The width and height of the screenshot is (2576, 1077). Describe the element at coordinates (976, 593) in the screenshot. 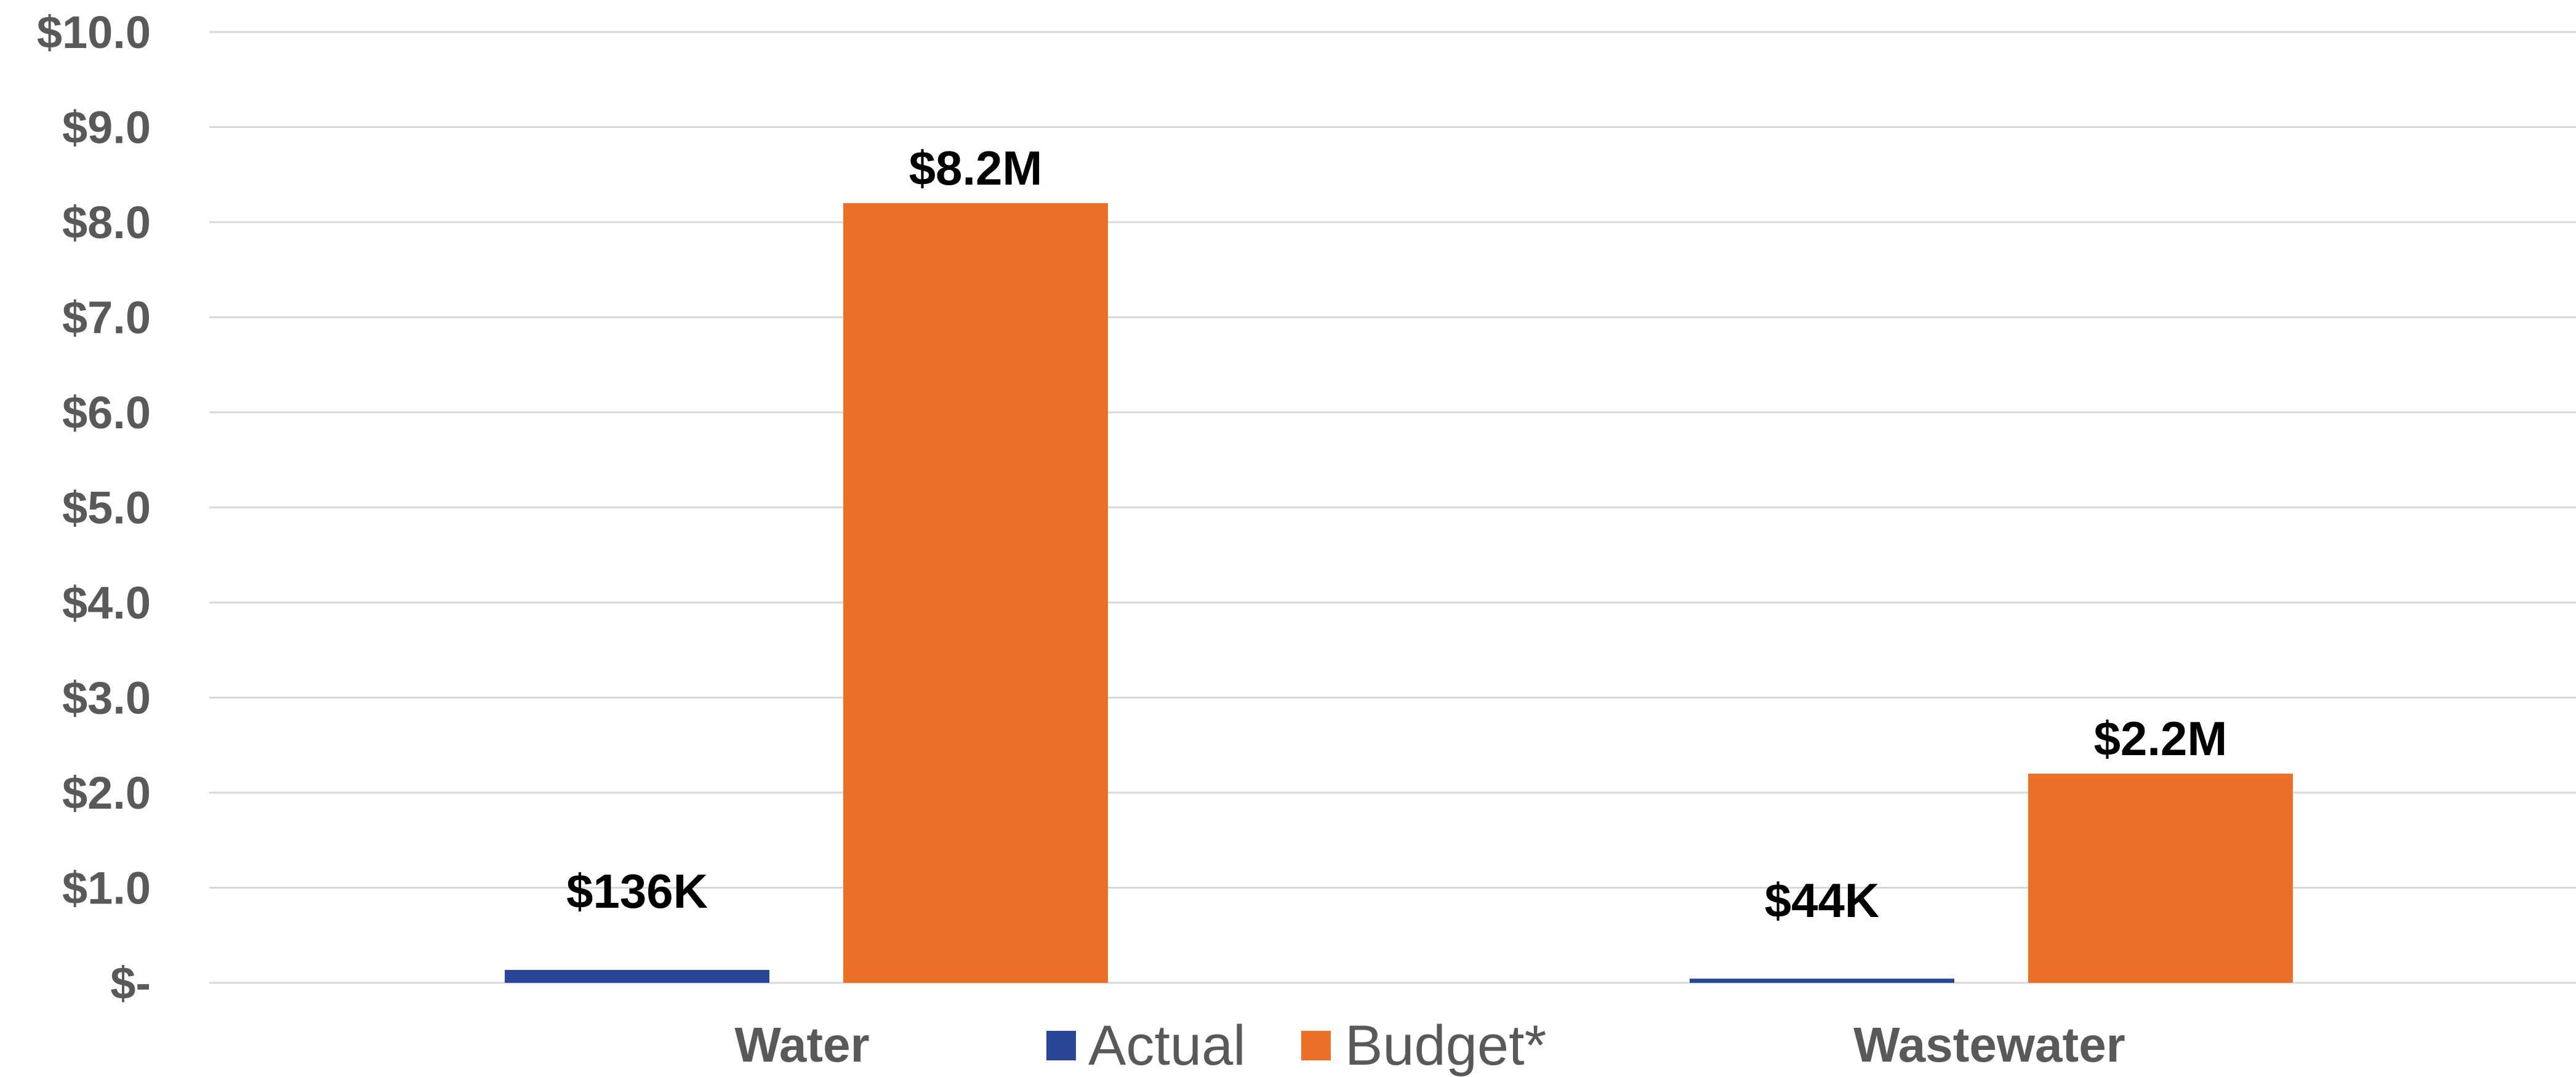

I see `bar-budget-water` at that location.